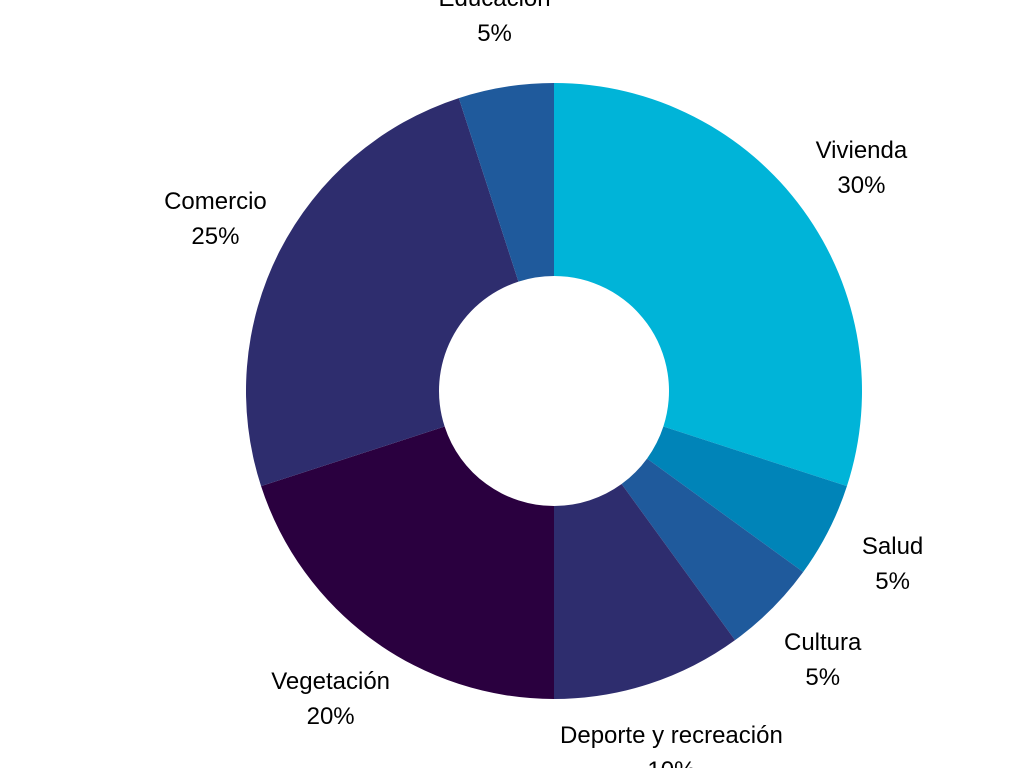 The image size is (1024, 768). Describe the element at coordinates (747, 499) in the screenshot. I see `slice-salud` at that location.